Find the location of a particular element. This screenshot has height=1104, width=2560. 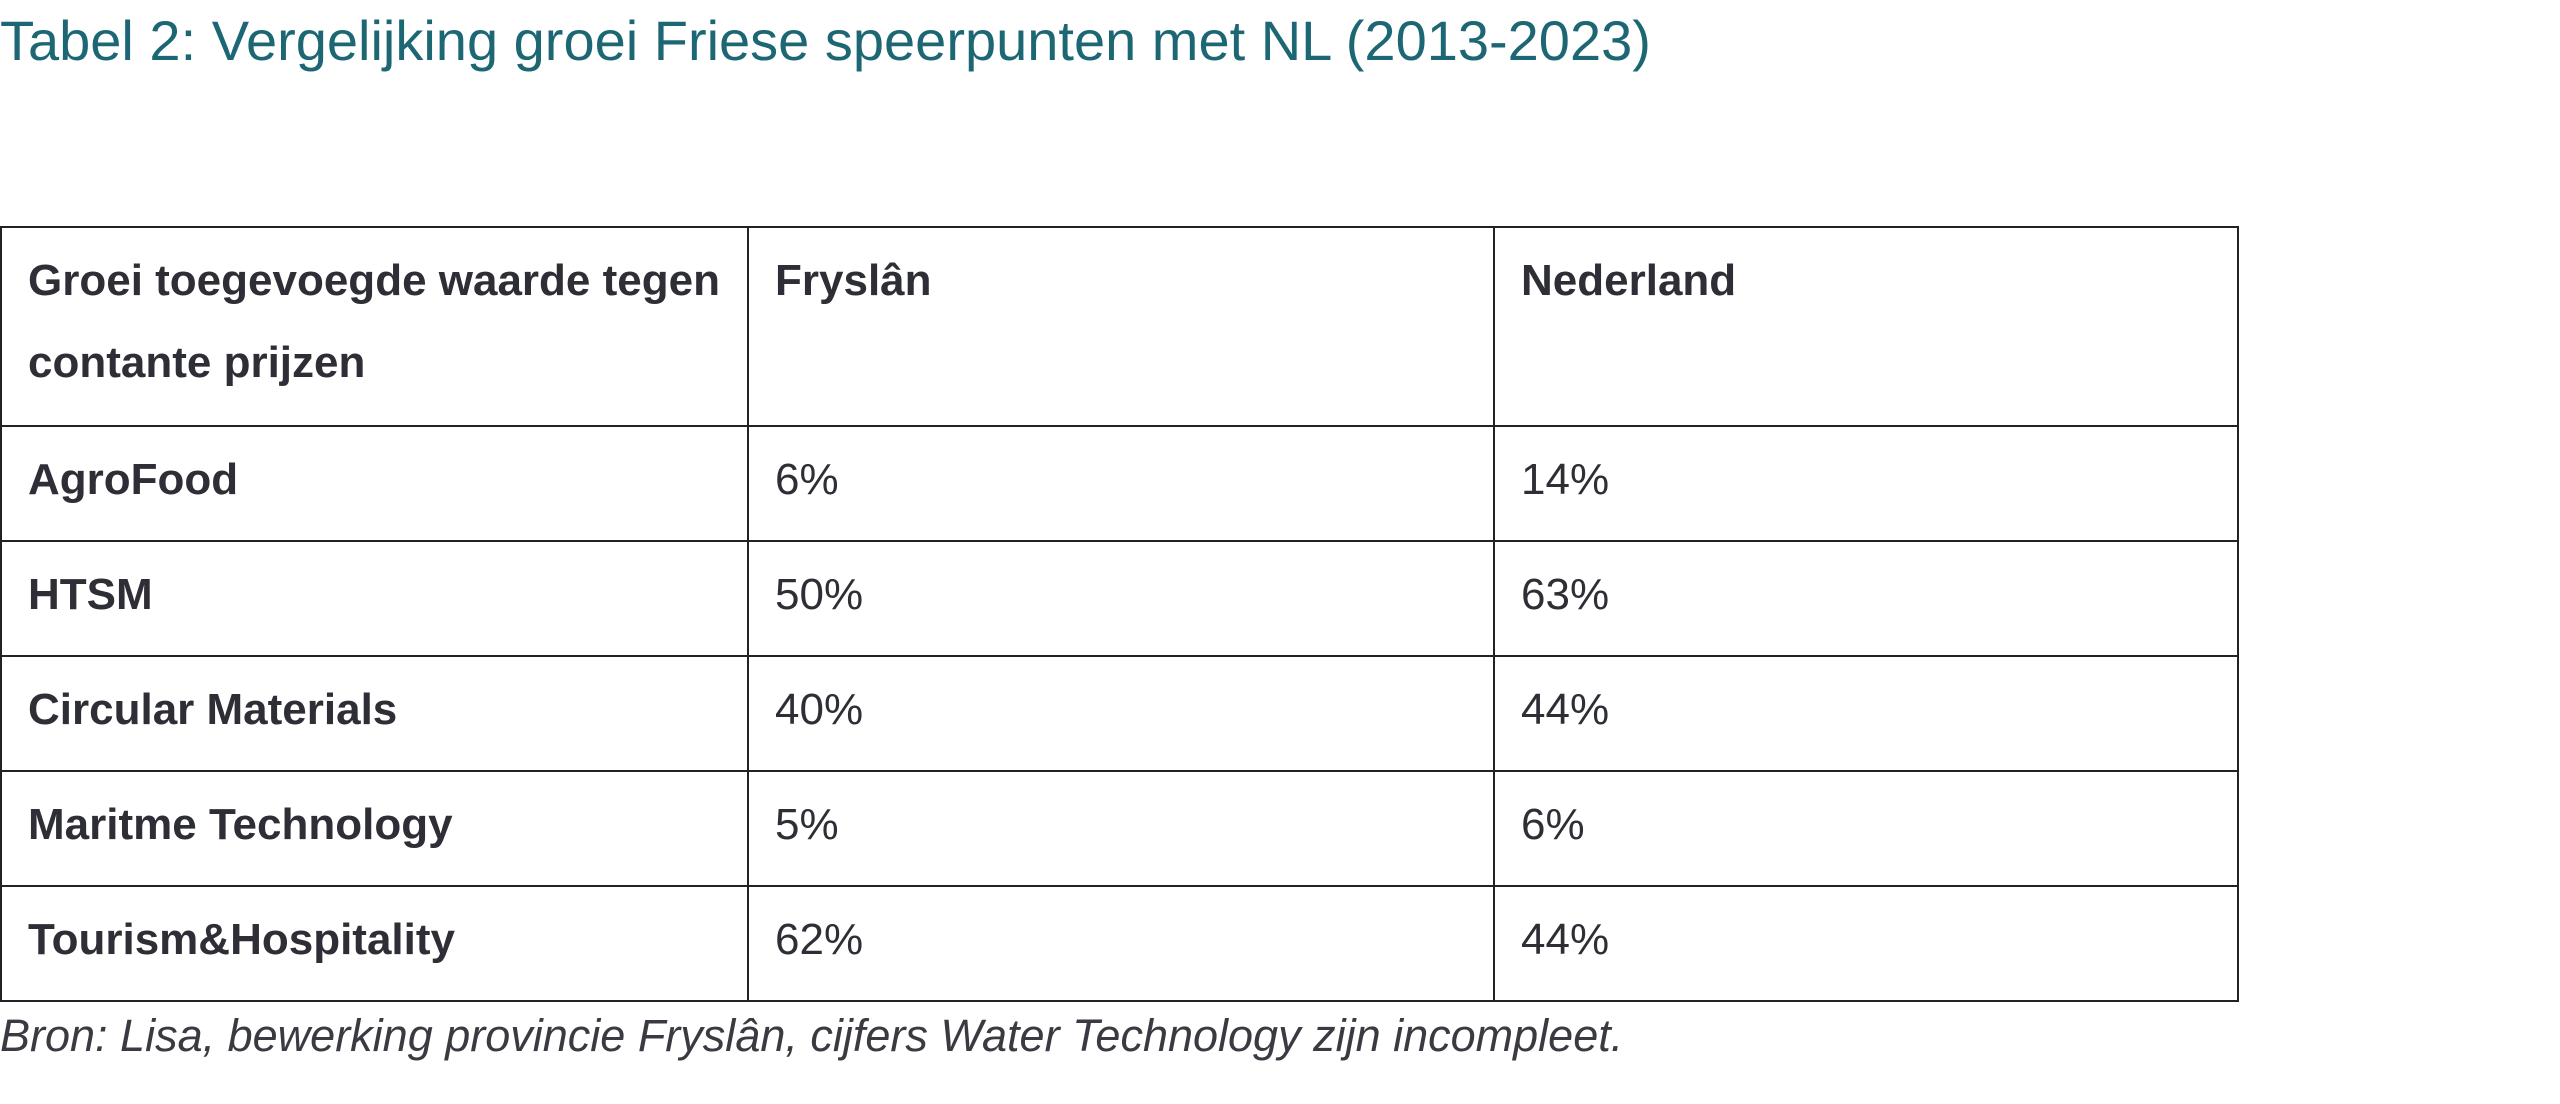

column-header-nederland: Nederland is located at coordinates (1866, 326).